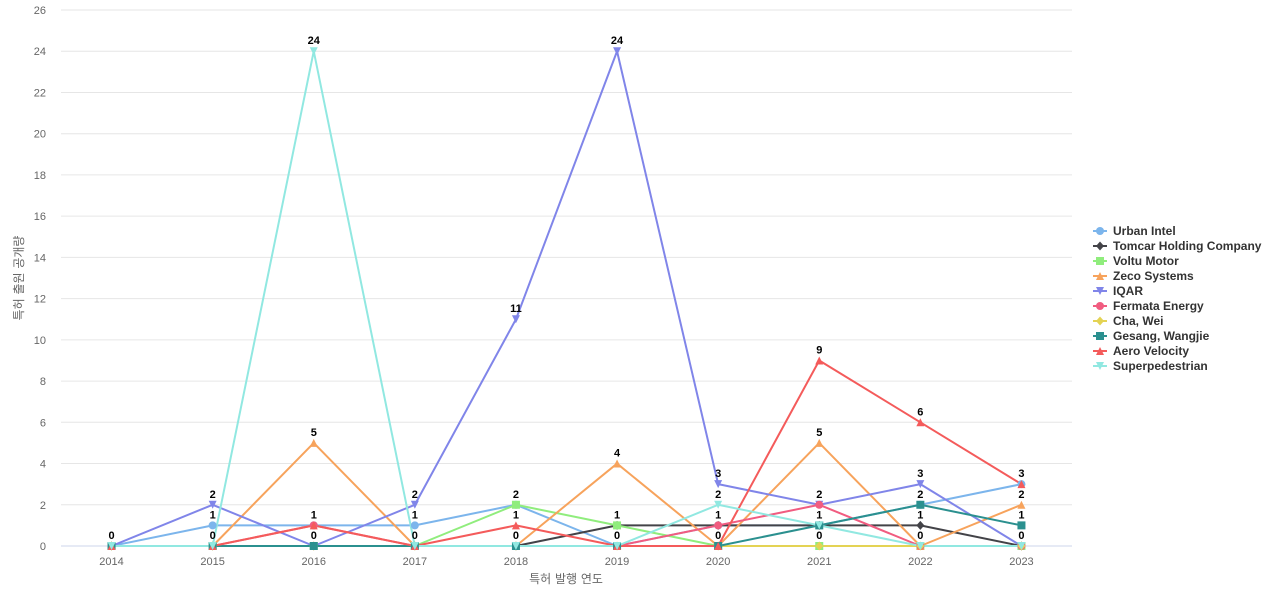 This screenshot has width=1280, height=600. What do you see at coordinates (1158, 306) in the screenshot?
I see `legend-label: Fermata Energy` at bounding box center [1158, 306].